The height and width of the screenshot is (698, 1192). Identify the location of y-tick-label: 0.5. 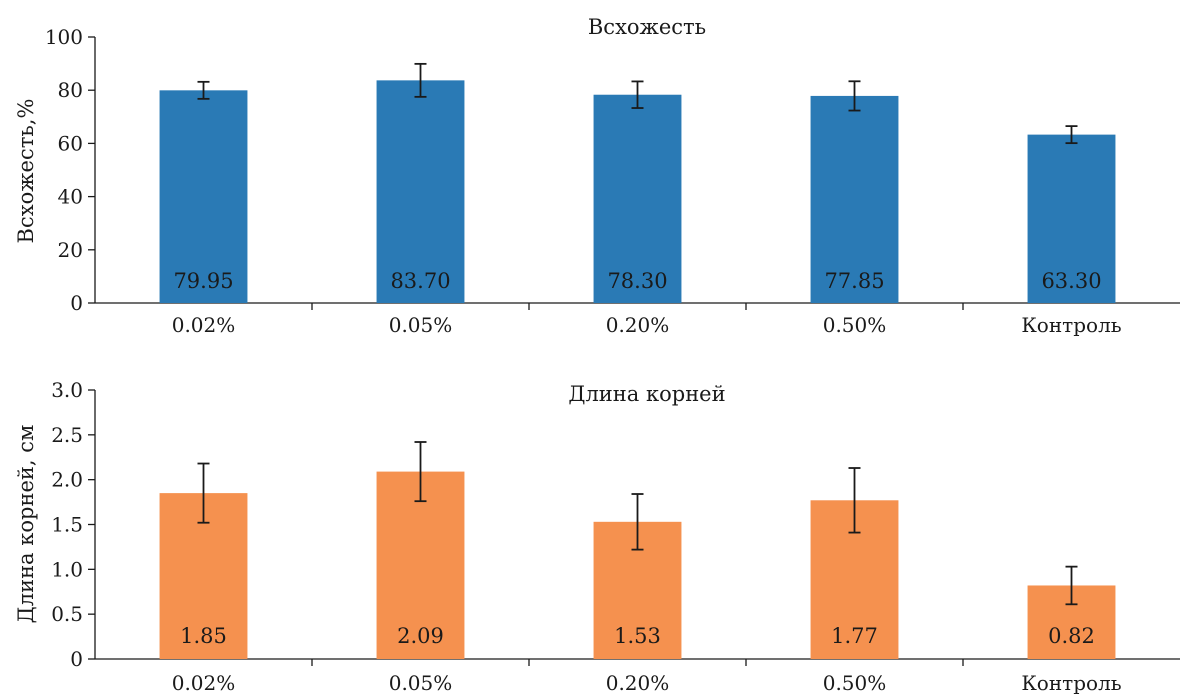
(67, 614).